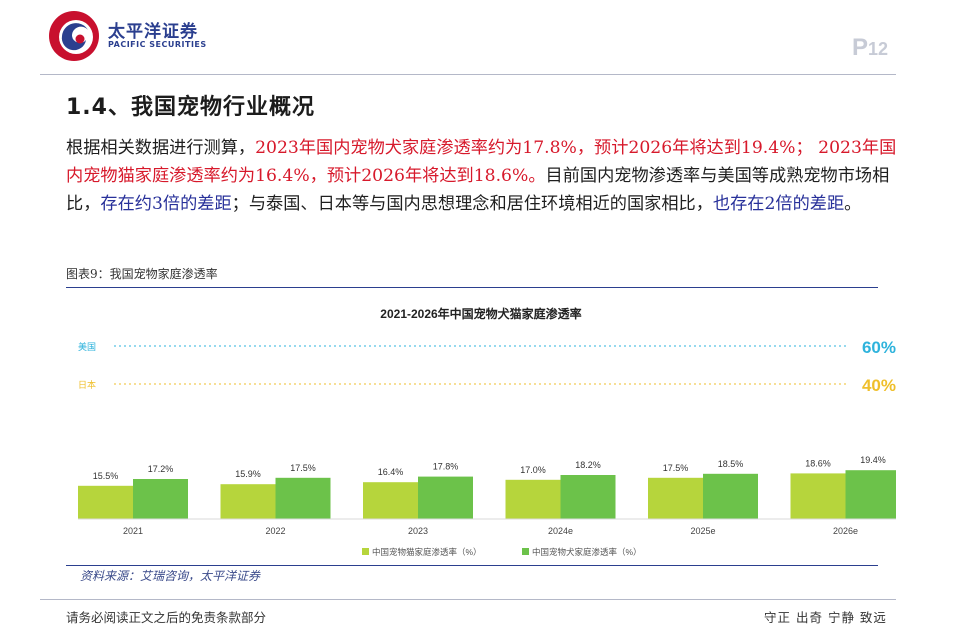  Describe the element at coordinates (860, 47) in the screenshot. I see `page-prefix: P` at that location.